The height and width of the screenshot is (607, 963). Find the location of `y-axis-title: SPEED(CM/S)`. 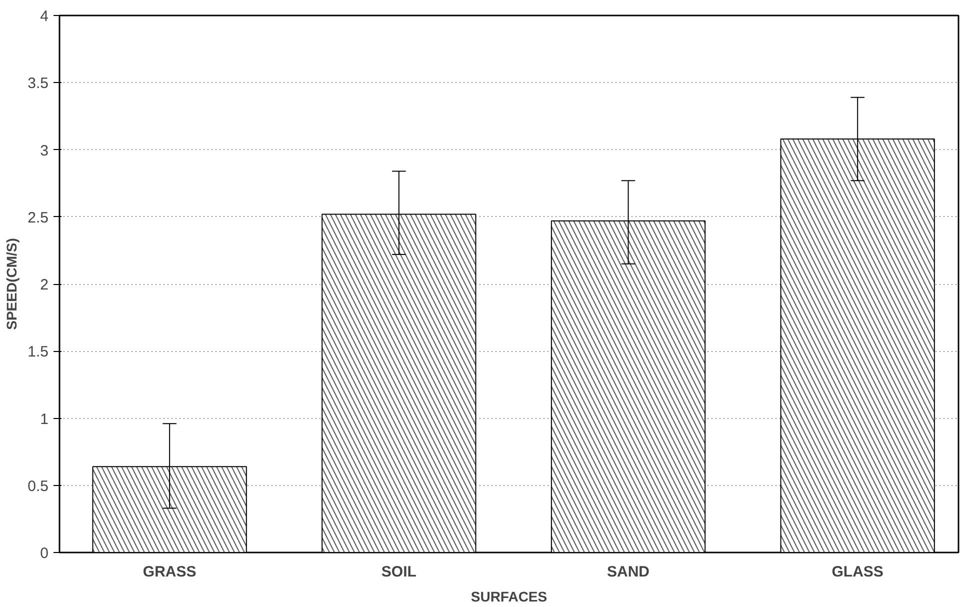

y-axis-title: SPEED(CM/S) is located at coordinates (12, 284).